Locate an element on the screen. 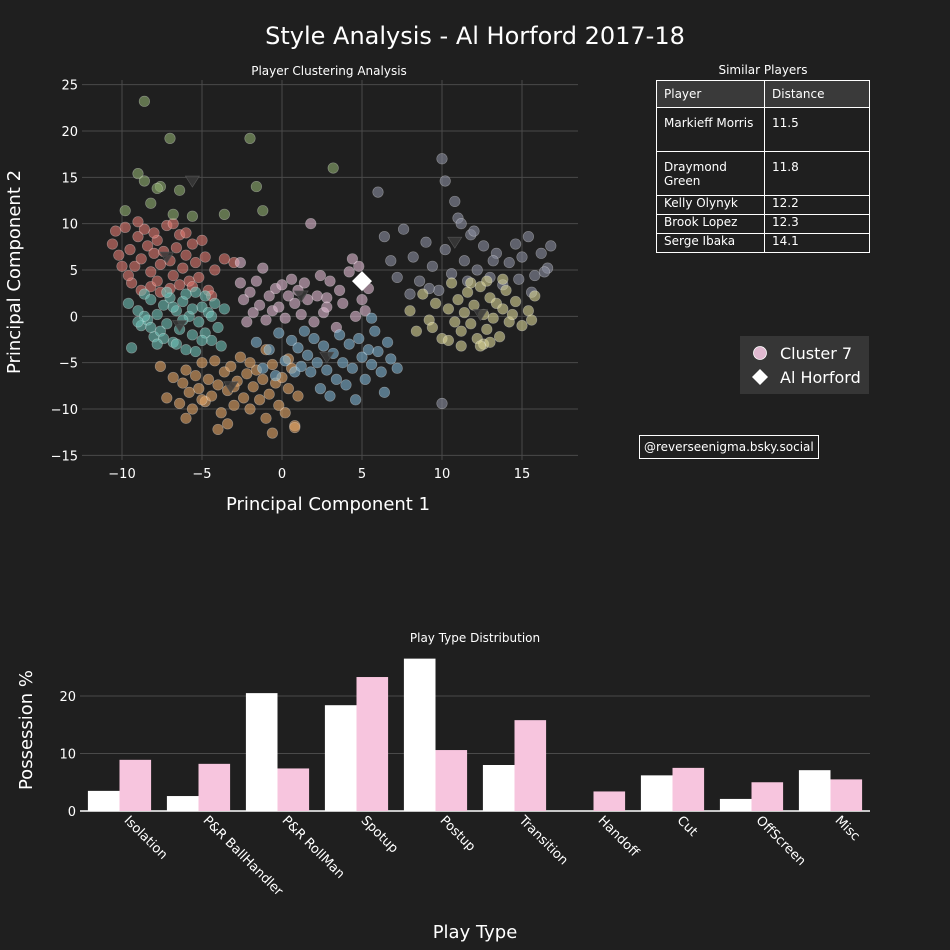 The height and width of the screenshot is (950, 950). legend-item-cluster: Cluster 7 is located at coordinates (802, 353).